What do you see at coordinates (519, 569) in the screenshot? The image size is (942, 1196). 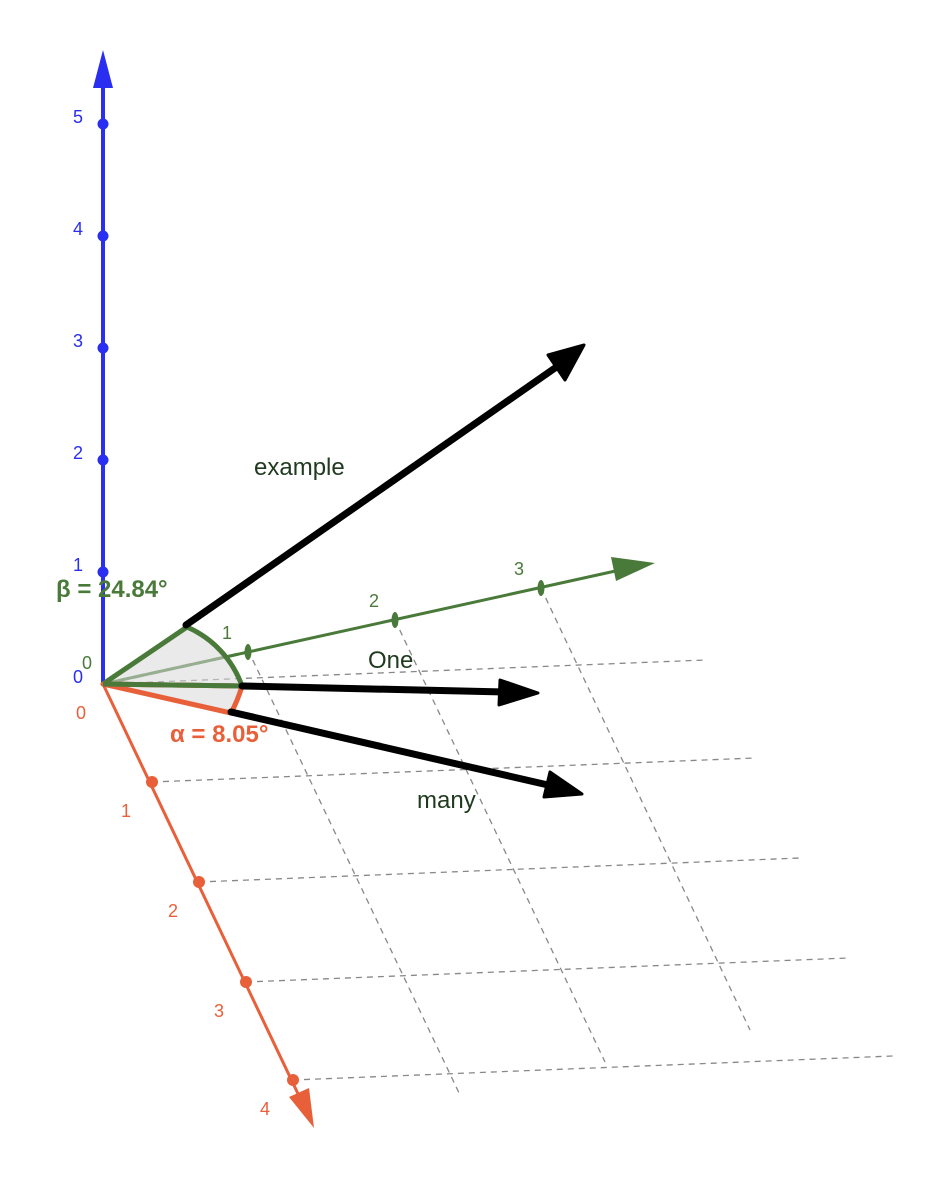 I see `green-tick-label: 3` at bounding box center [519, 569].